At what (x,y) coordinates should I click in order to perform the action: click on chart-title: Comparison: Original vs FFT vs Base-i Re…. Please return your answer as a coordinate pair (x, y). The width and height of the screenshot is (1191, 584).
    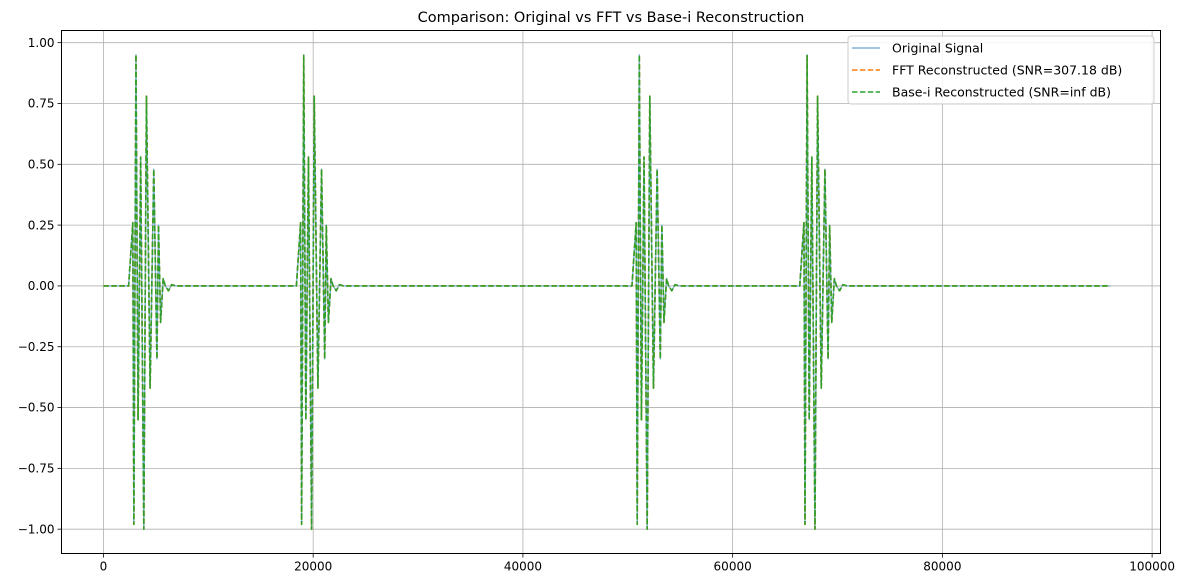
    Looking at the image, I should click on (611, 18).